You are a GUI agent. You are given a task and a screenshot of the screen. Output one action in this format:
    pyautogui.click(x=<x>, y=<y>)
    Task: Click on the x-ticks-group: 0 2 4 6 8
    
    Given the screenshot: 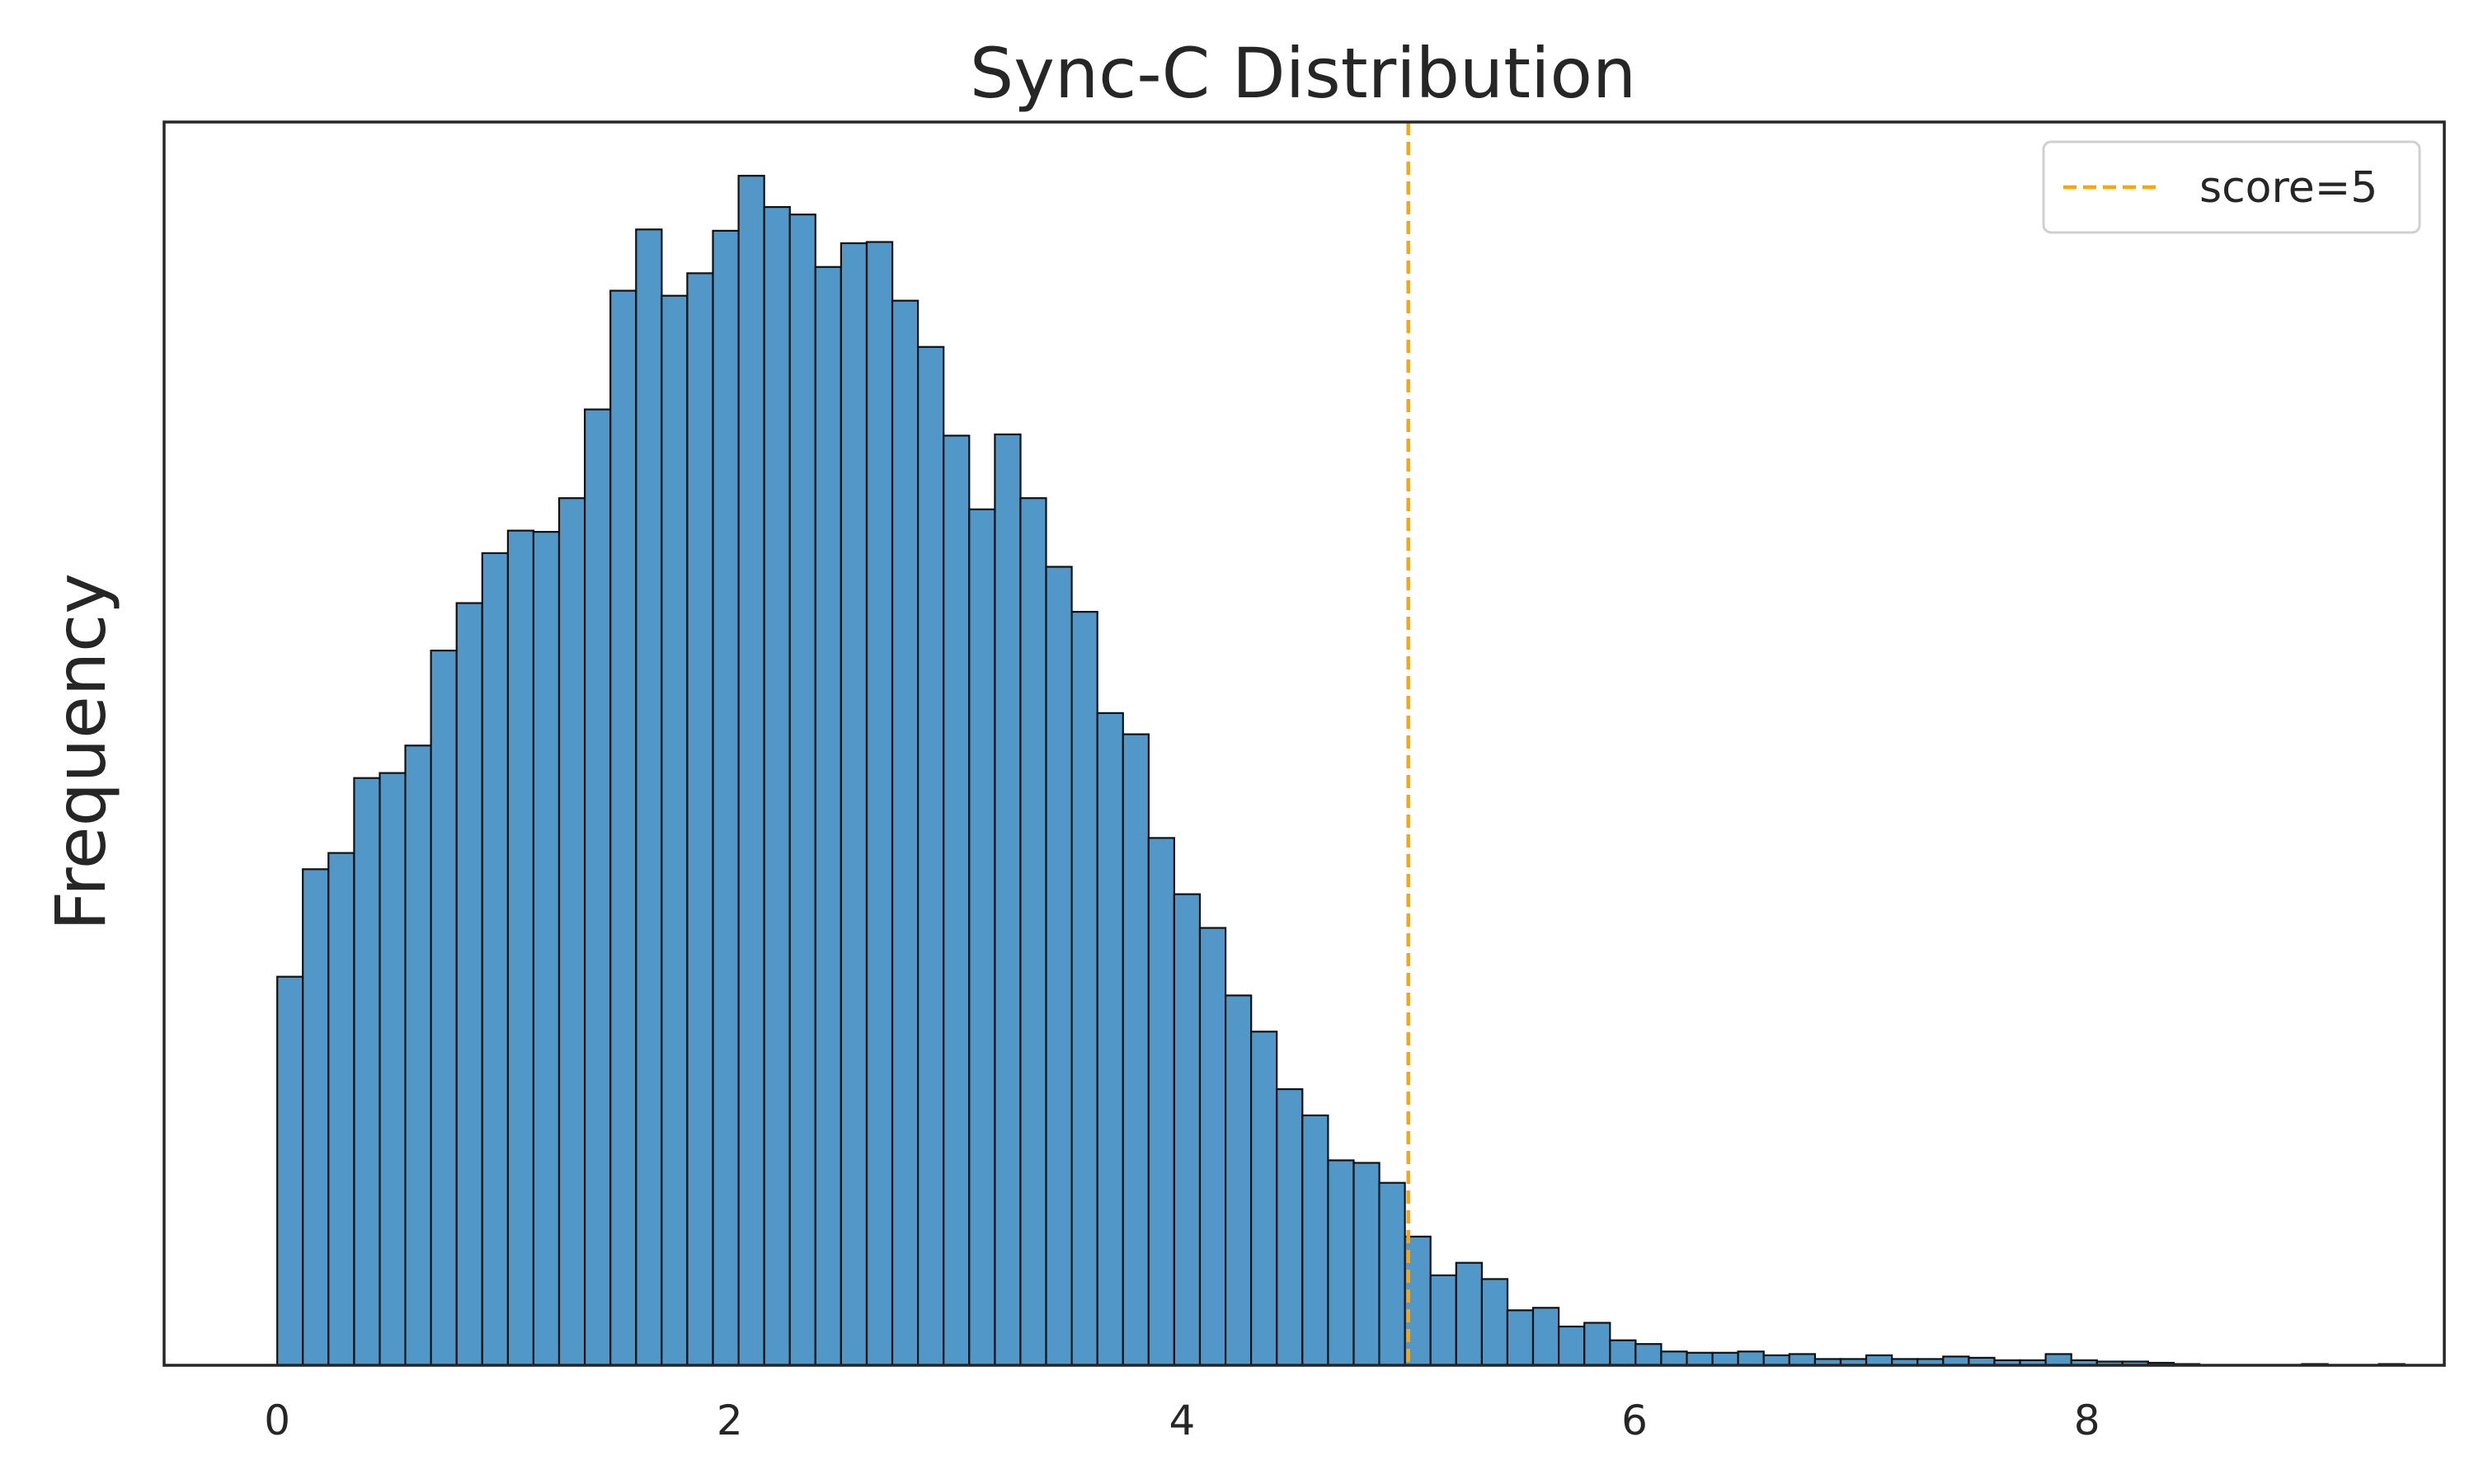 What is the action you would take?
    pyautogui.click(x=1182, y=1420)
    